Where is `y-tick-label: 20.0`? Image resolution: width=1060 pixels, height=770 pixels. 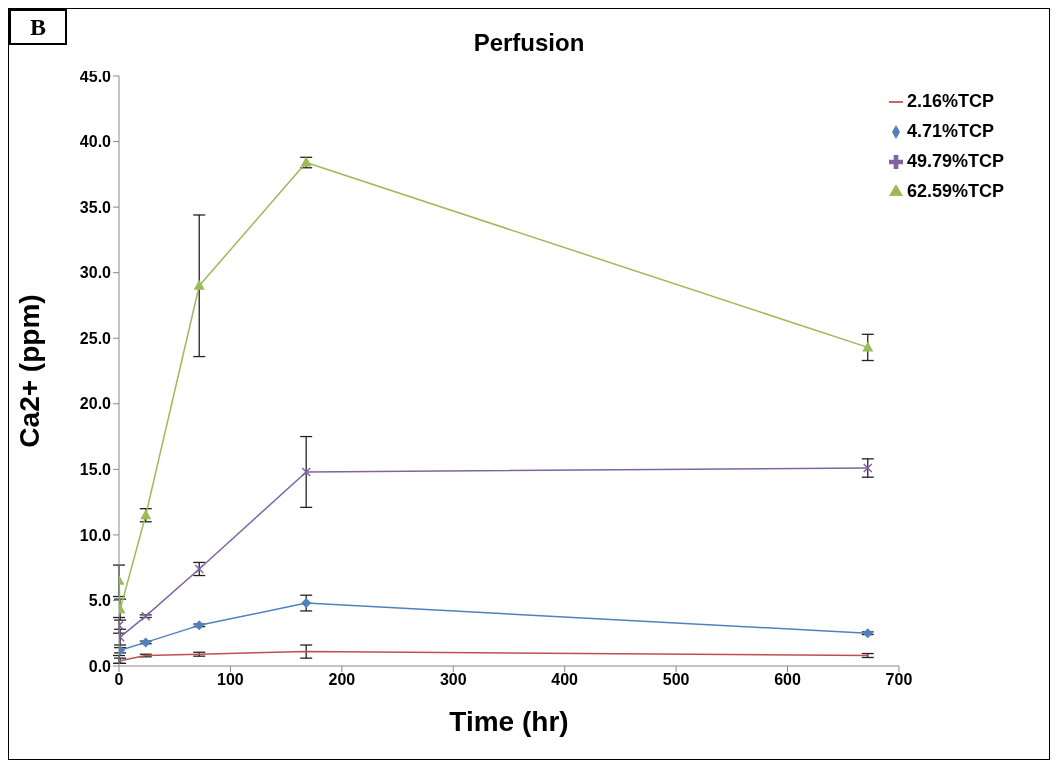
y-tick-label: 20.0 is located at coordinates (95, 404).